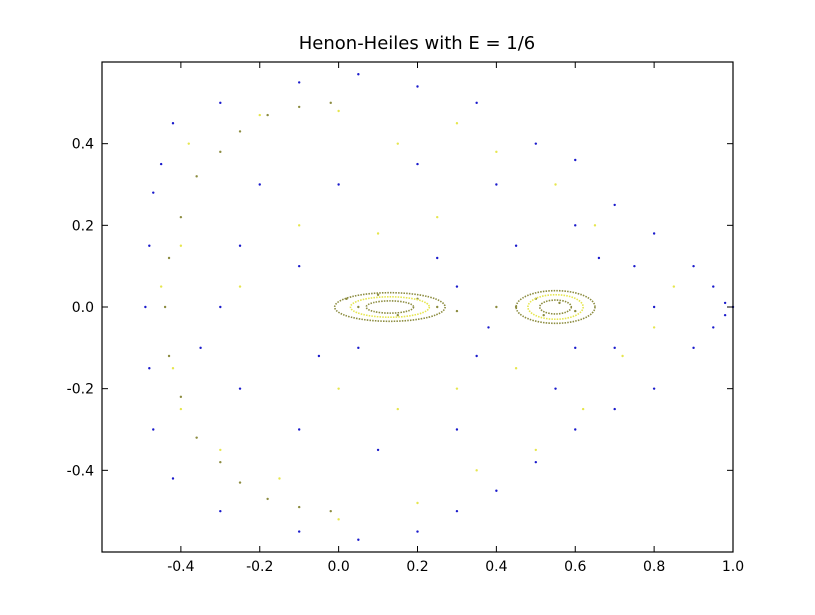 This screenshot has height=615, width=815. Describe the element at coordinates (83, 226) in the screenshot. I see `y-tick-label: 0.2` at that location.